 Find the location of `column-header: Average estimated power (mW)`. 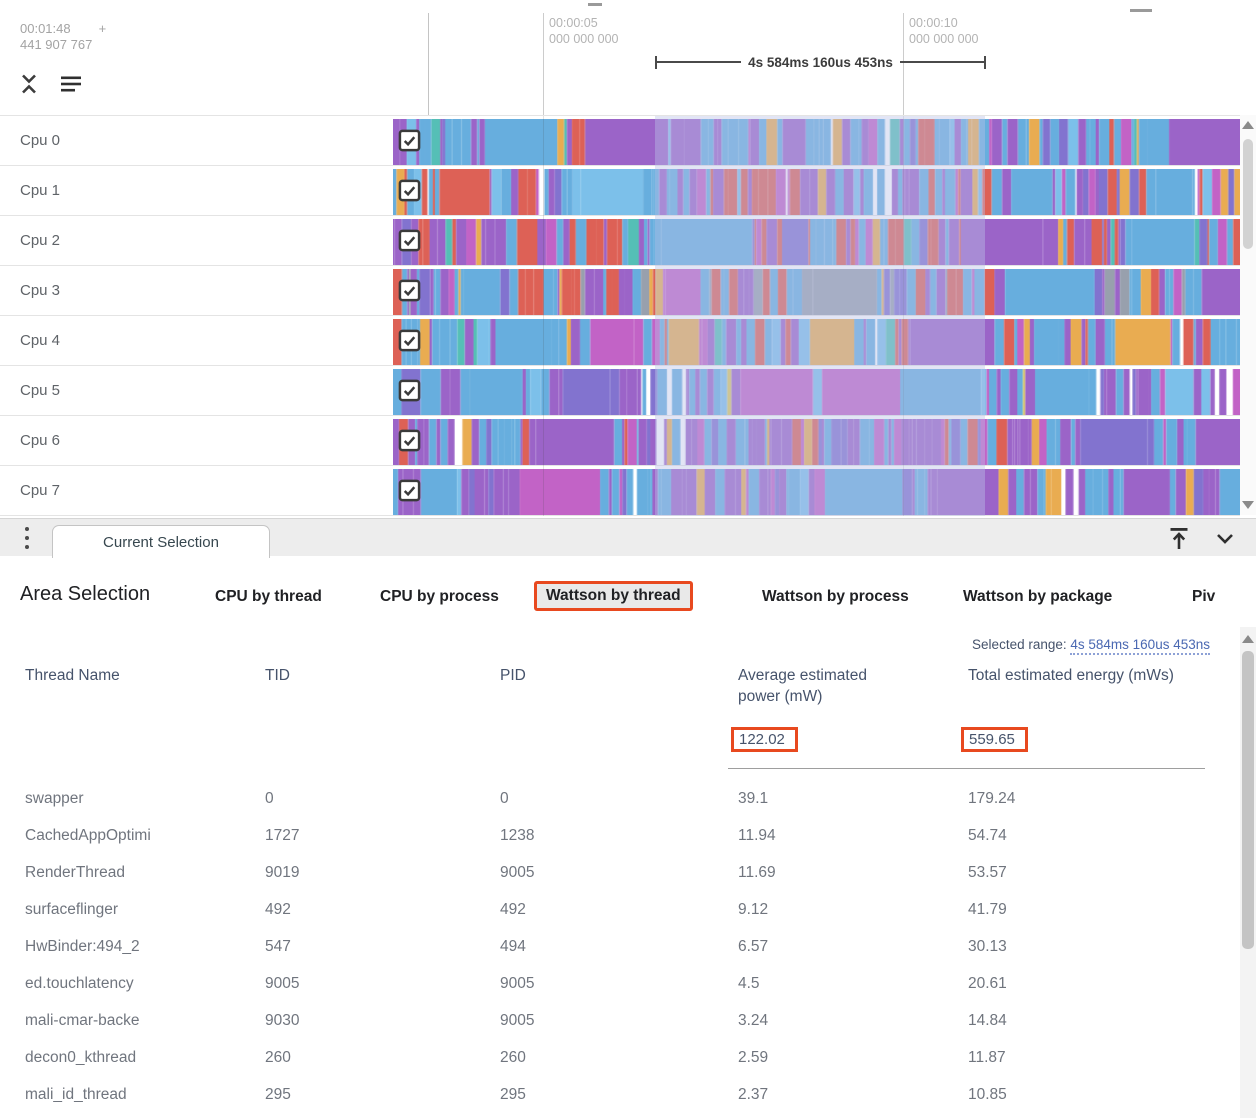

column-header: Average estimated power (mW) is located at coordinates (802, 686).